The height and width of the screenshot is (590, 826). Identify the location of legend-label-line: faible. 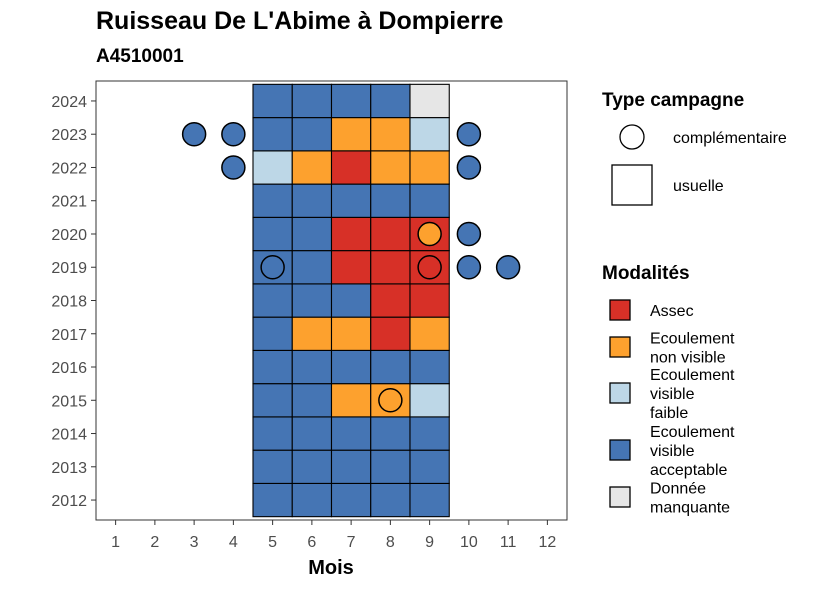
(669, 413).